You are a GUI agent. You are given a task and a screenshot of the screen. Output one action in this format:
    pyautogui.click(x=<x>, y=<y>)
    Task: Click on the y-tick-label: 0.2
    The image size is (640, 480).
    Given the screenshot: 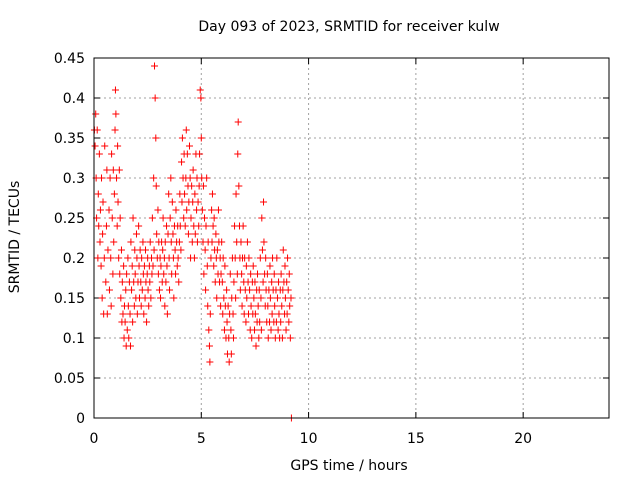 What is the action you would take?
    pyautogui.click(x=74, y=259)
    